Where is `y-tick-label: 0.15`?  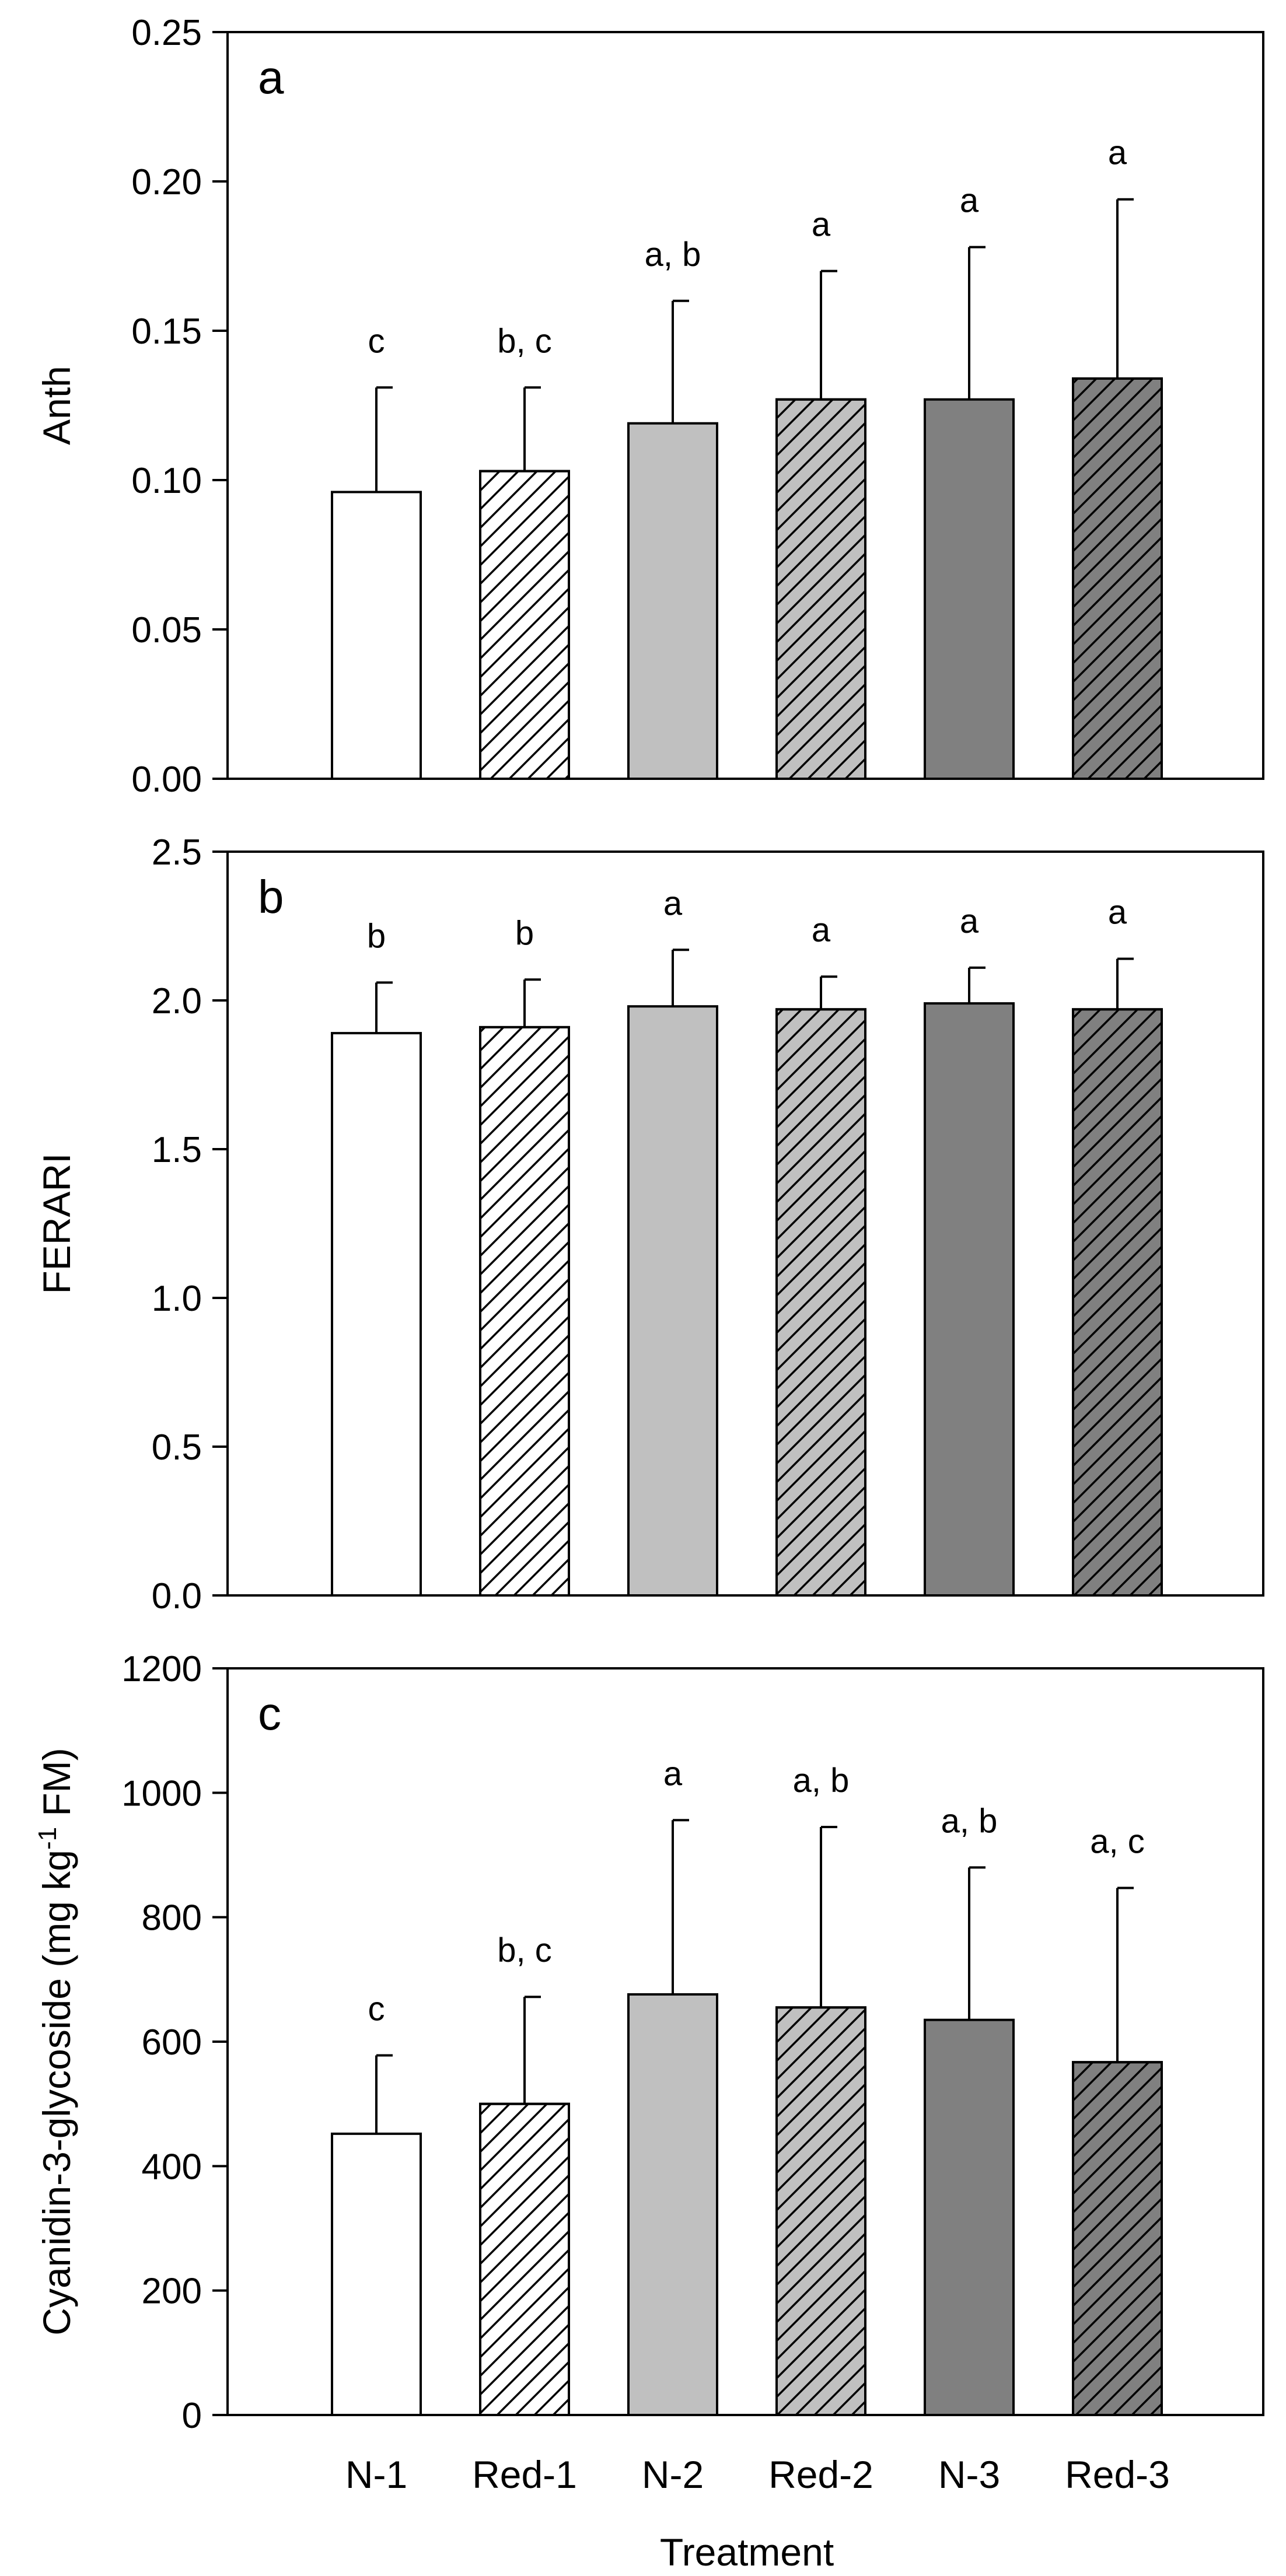
y-tick-label: 0.15 is located at coordinates (166, 332).